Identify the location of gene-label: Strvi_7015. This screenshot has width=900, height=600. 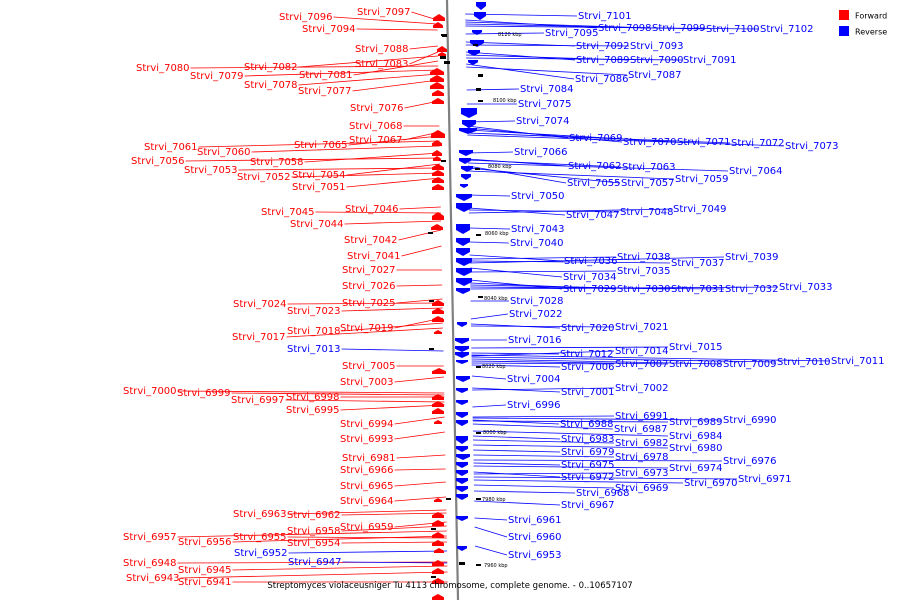
(696, 347).